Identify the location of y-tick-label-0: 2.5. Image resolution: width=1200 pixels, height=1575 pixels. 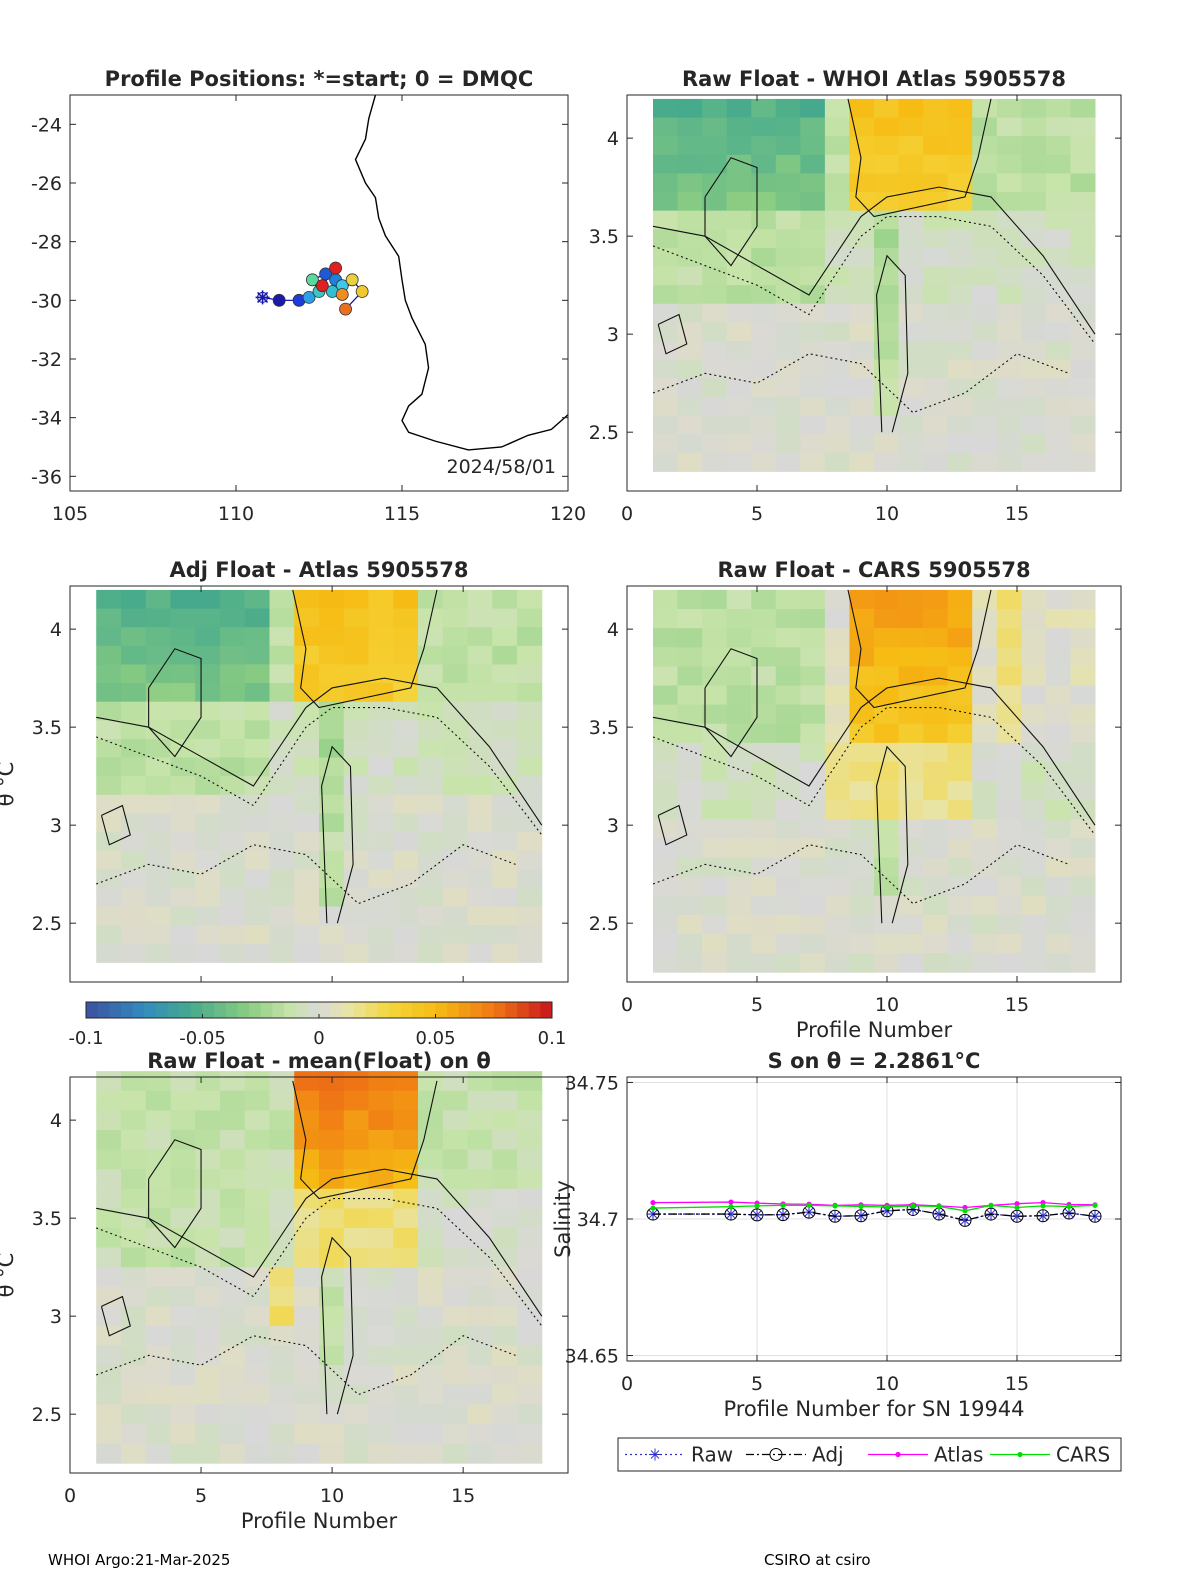
(47, 924).